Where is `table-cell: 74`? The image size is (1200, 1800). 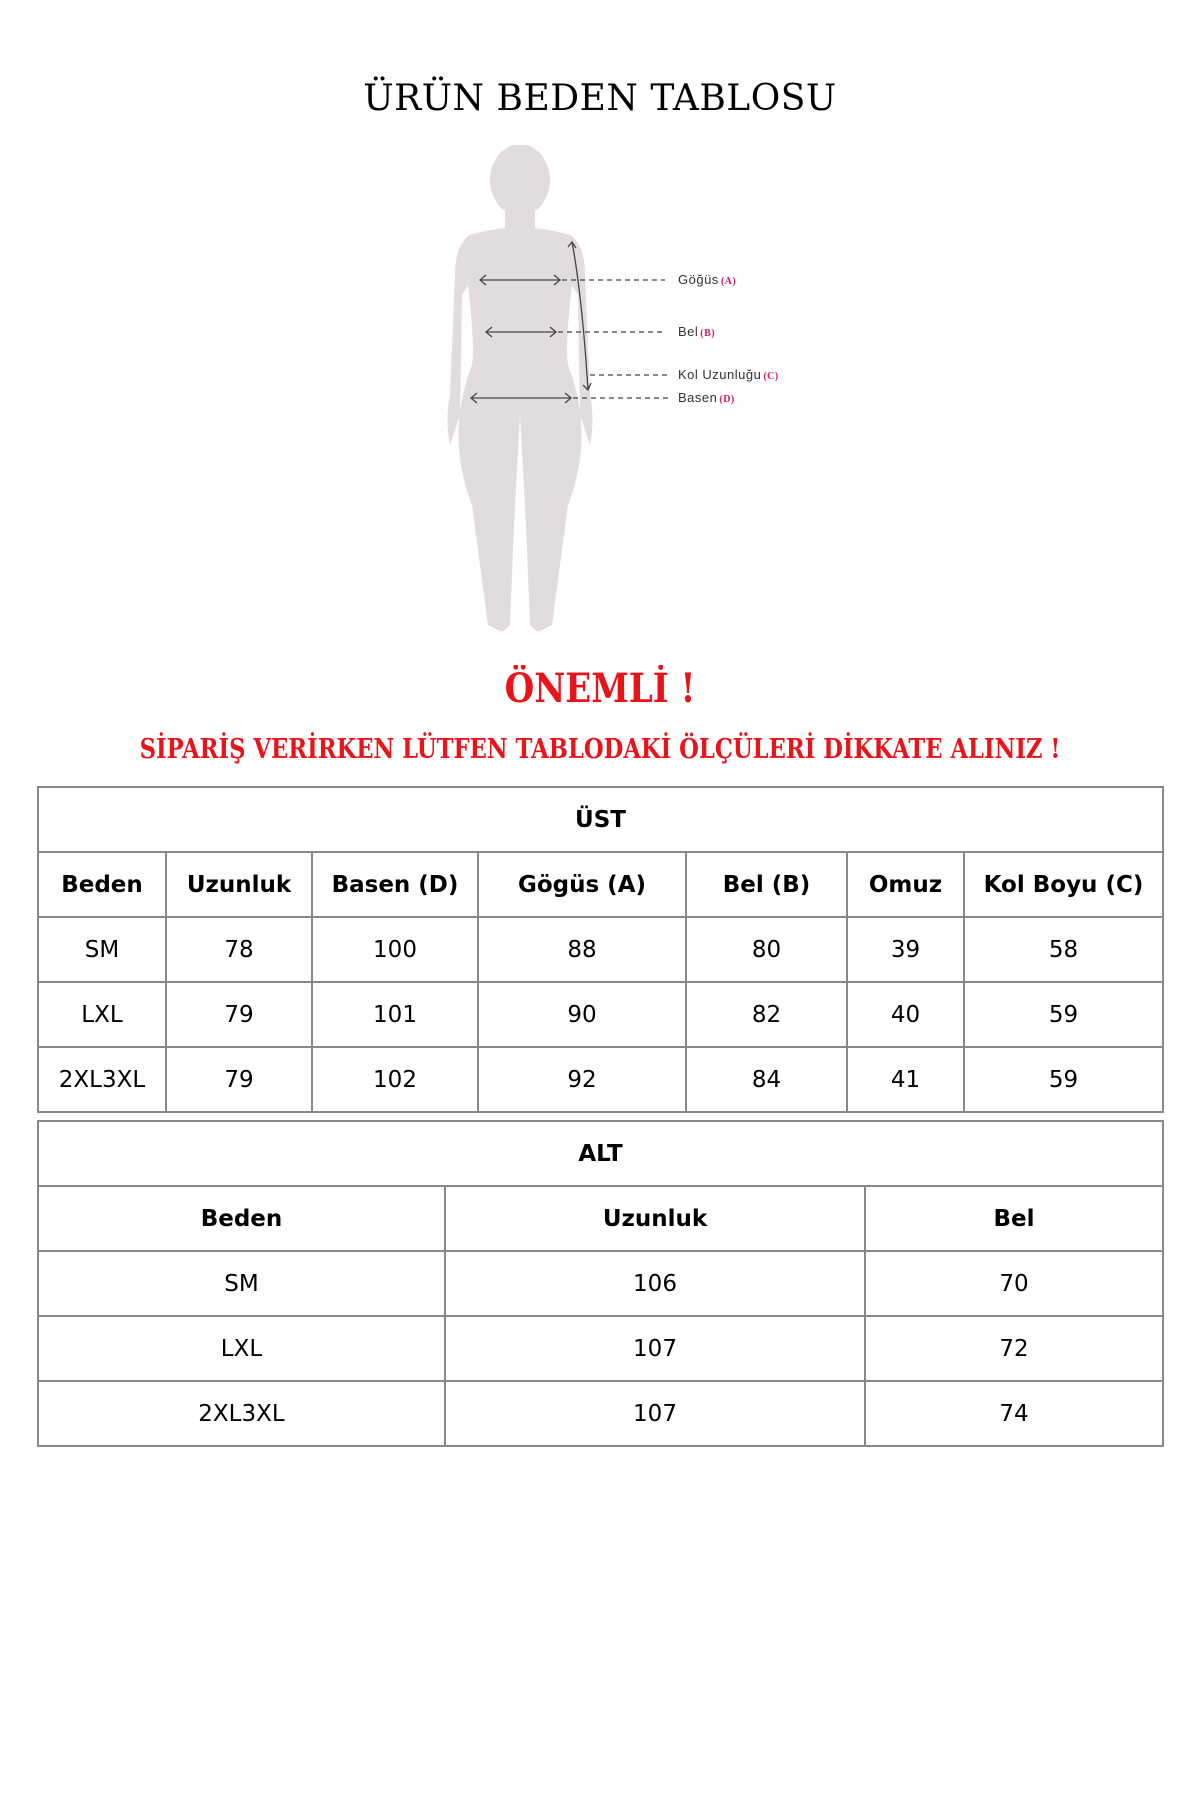
table-cell: 74 is located at coordinates (1014, 1413).